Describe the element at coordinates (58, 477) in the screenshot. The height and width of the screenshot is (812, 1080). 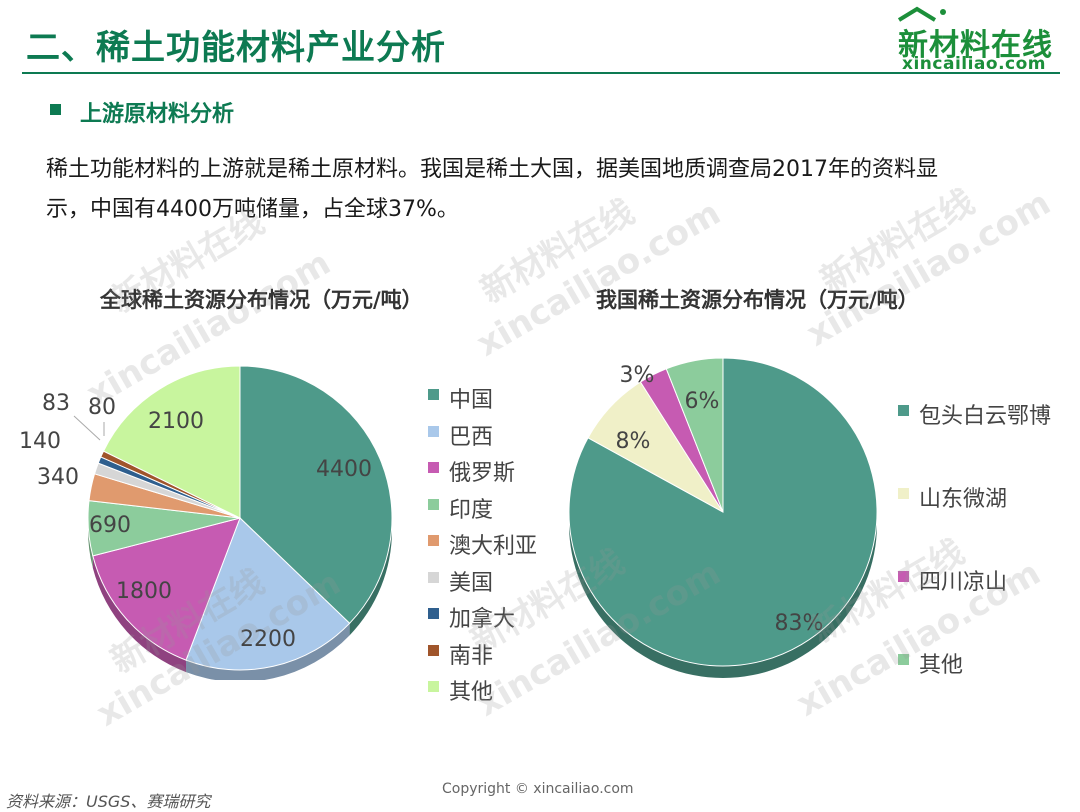
I see `data-label-4: 340` at that location.